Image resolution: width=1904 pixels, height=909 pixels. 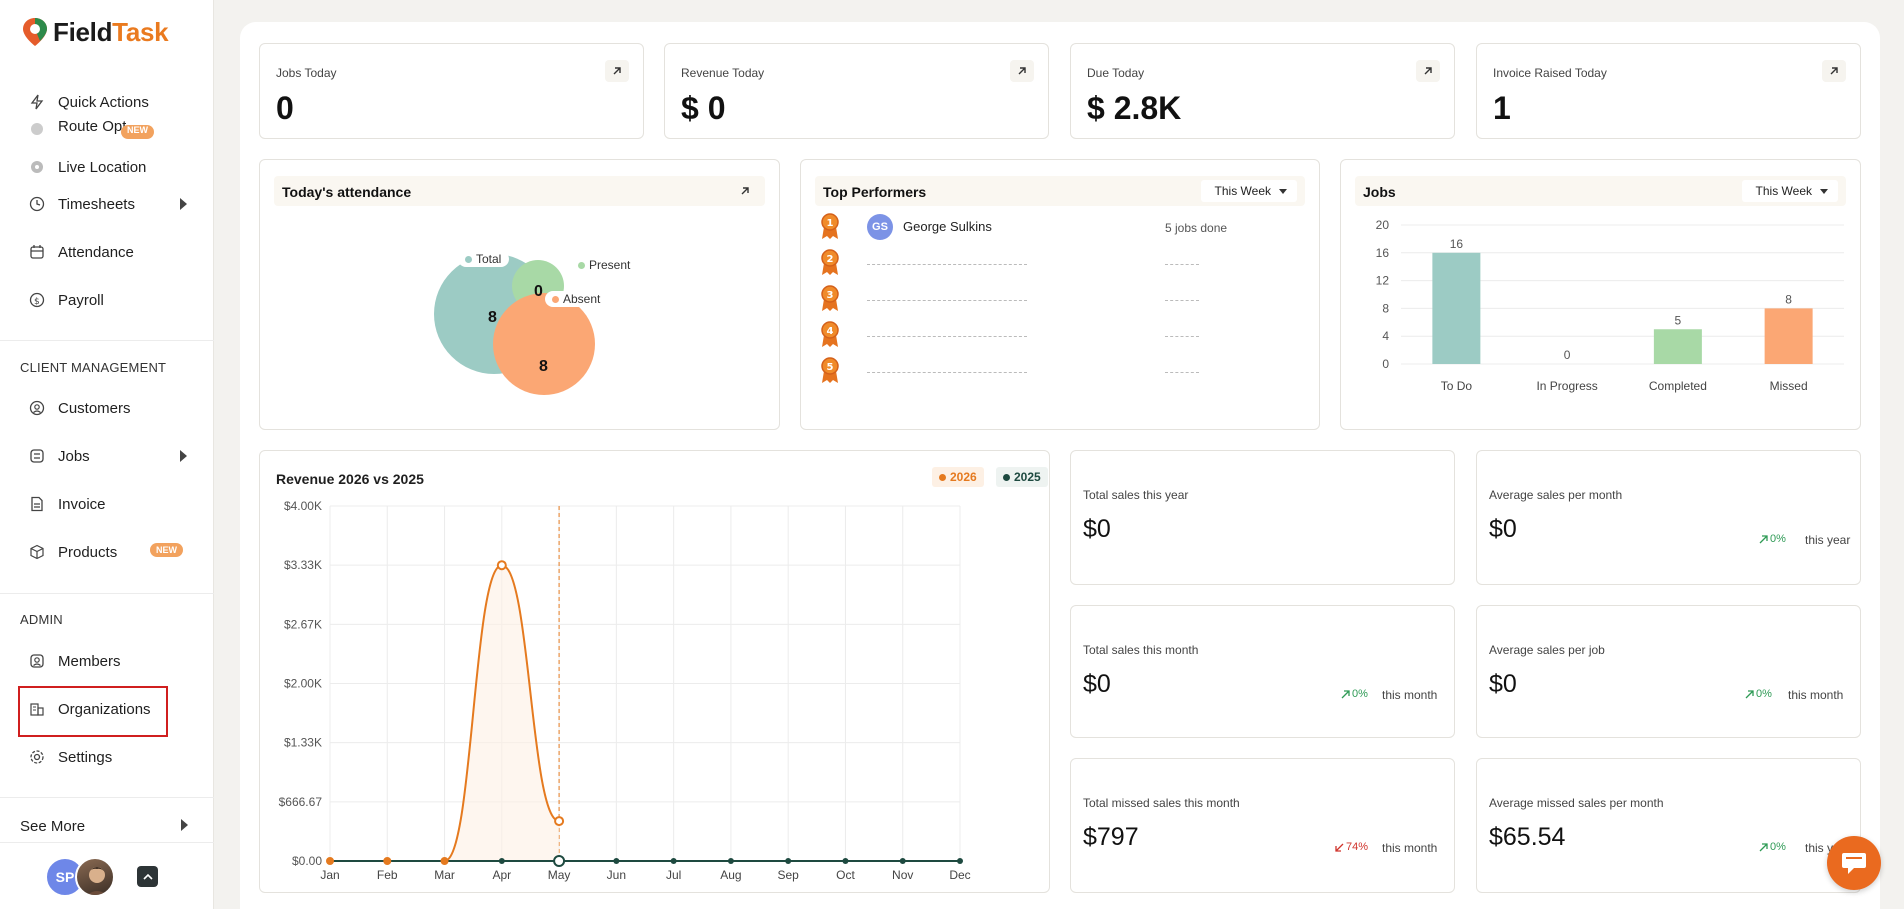 What do you see at coordinates (1668, 671) in the screenshot?
I see `stat-card: Average sales per job $0 0% this month` at bounding box center [1668, 671].